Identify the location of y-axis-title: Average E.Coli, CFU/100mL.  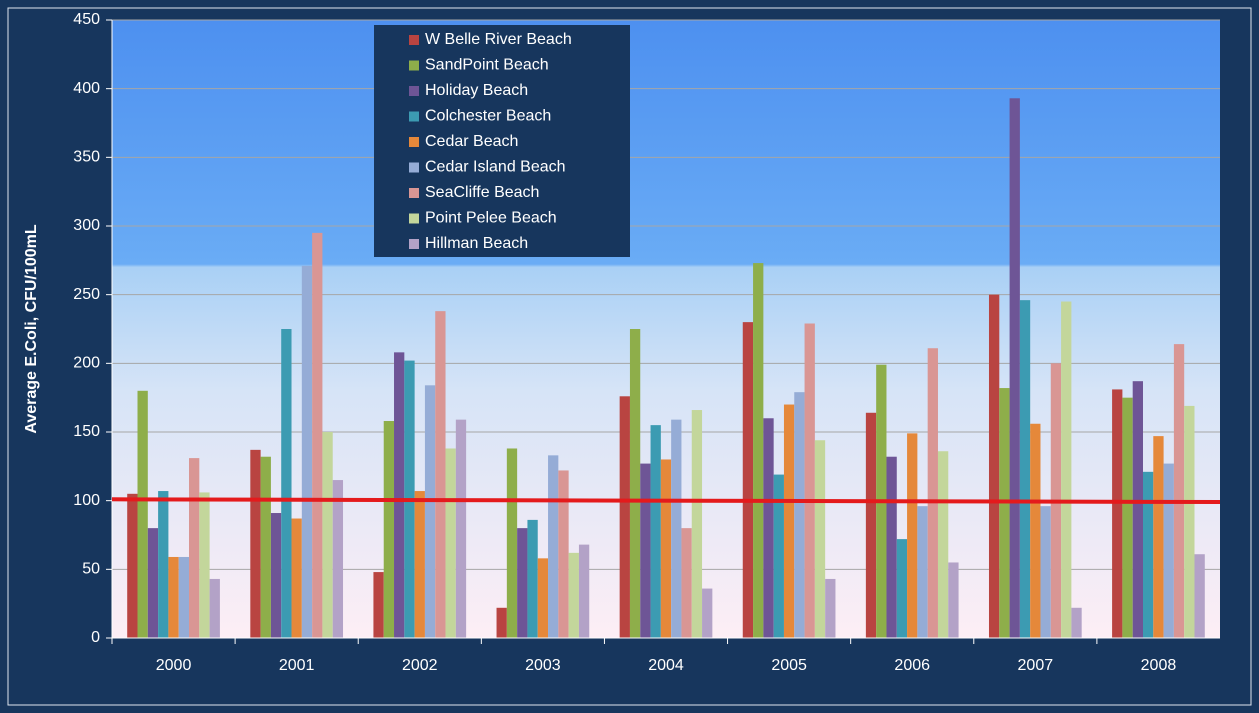
(31, 328).